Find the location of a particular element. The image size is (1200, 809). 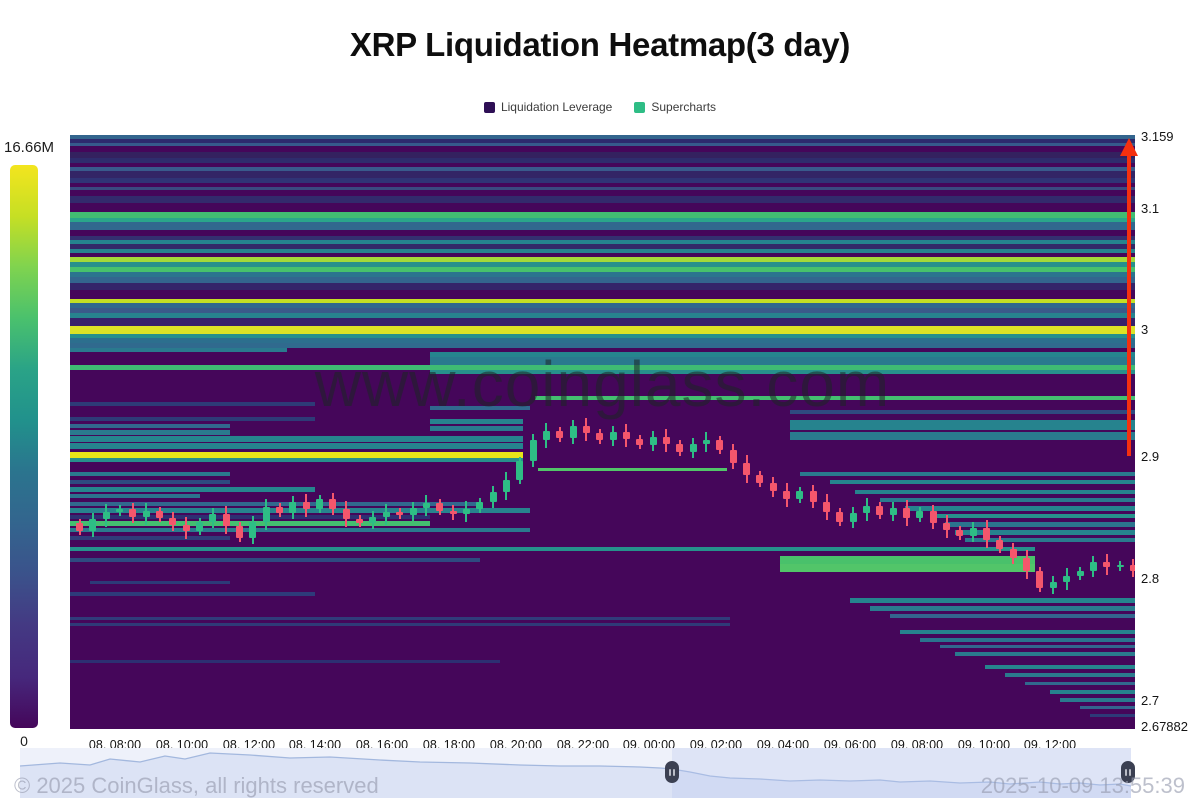

navigator-track is located at coordinates (575, 773).